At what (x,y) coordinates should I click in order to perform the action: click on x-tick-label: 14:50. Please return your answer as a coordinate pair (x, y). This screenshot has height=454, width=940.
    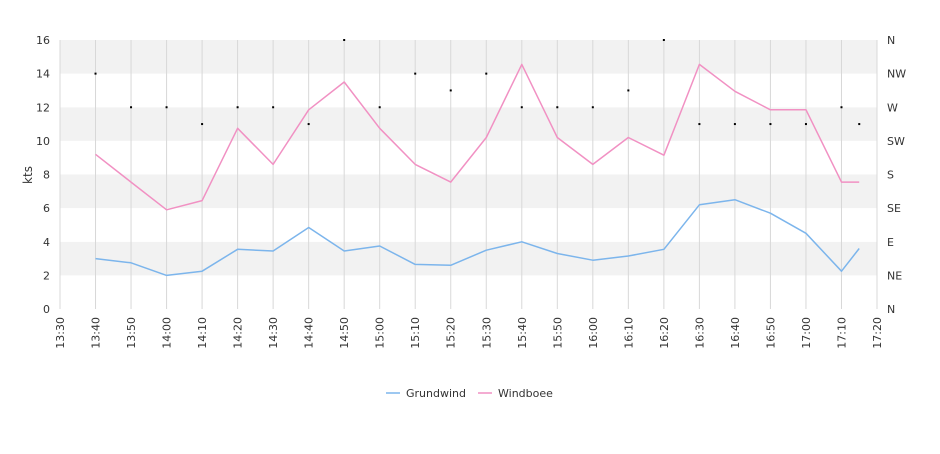
    Looking at the image, I should click on (344, 333).